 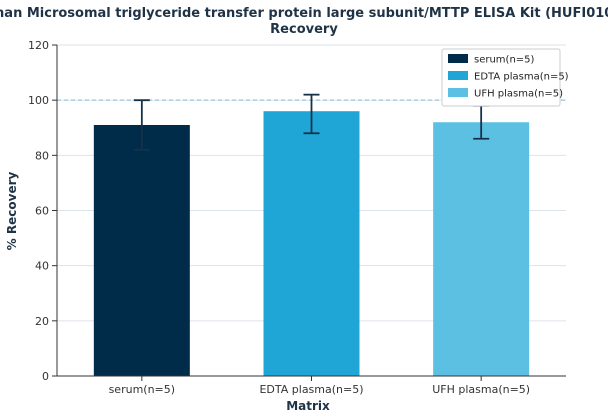 What do you see at coordinates (42, 155) in the screenshot?
I see `y-tick-label: 80` at bounding box center [42, 155].